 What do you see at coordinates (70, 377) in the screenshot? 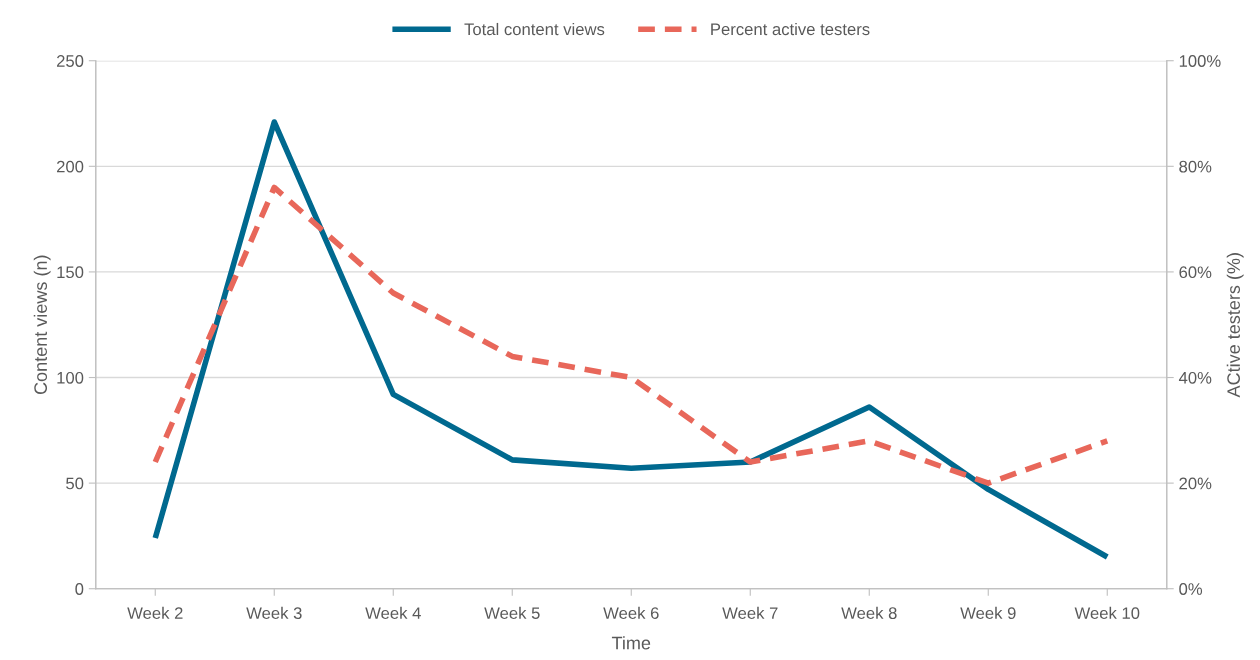
I see `y-tick-label: 100` at bounding box center [70, 377].